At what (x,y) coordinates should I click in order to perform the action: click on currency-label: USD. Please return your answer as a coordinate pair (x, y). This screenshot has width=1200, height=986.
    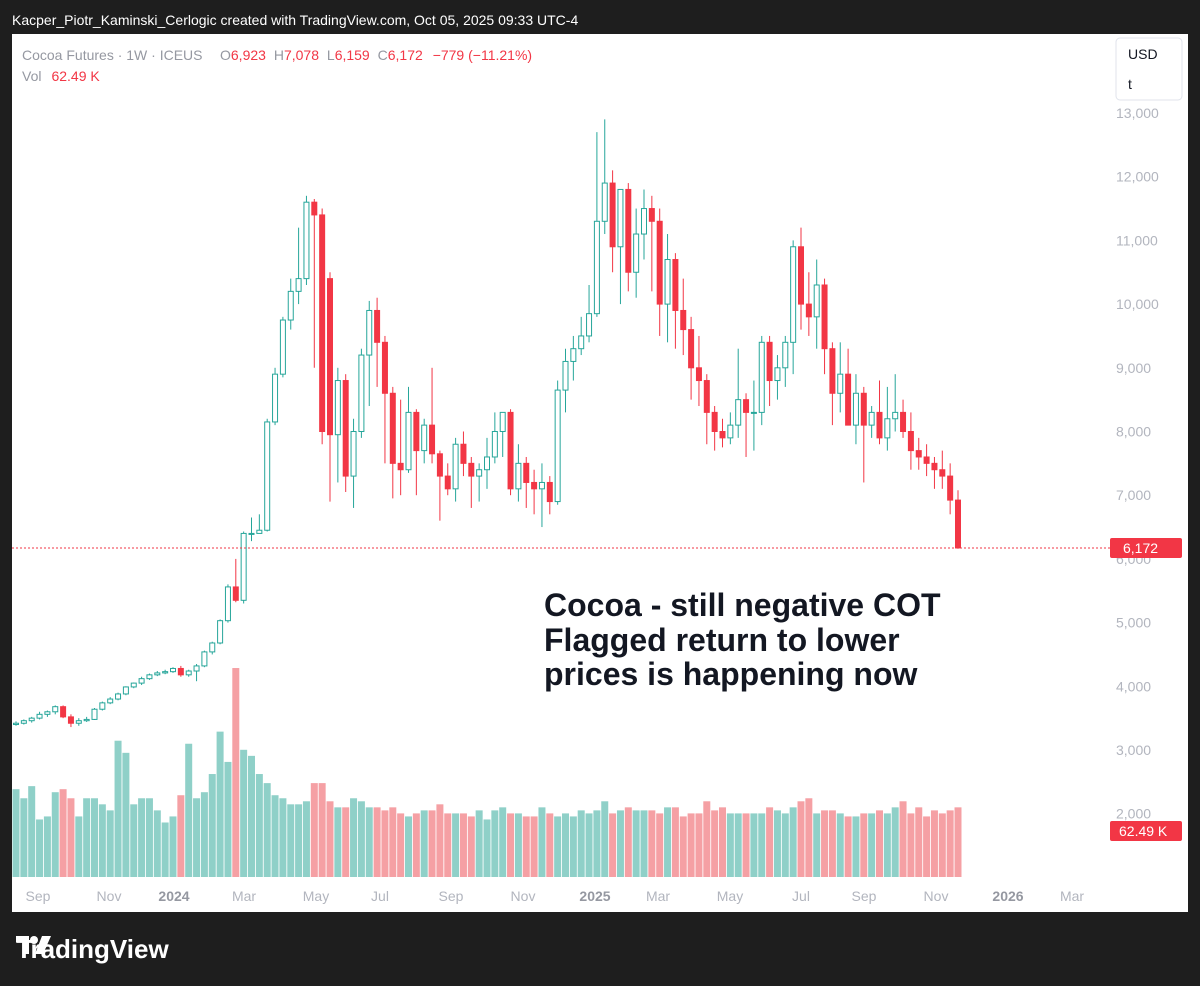
    Looking at the image, I should click on (1143, 54).